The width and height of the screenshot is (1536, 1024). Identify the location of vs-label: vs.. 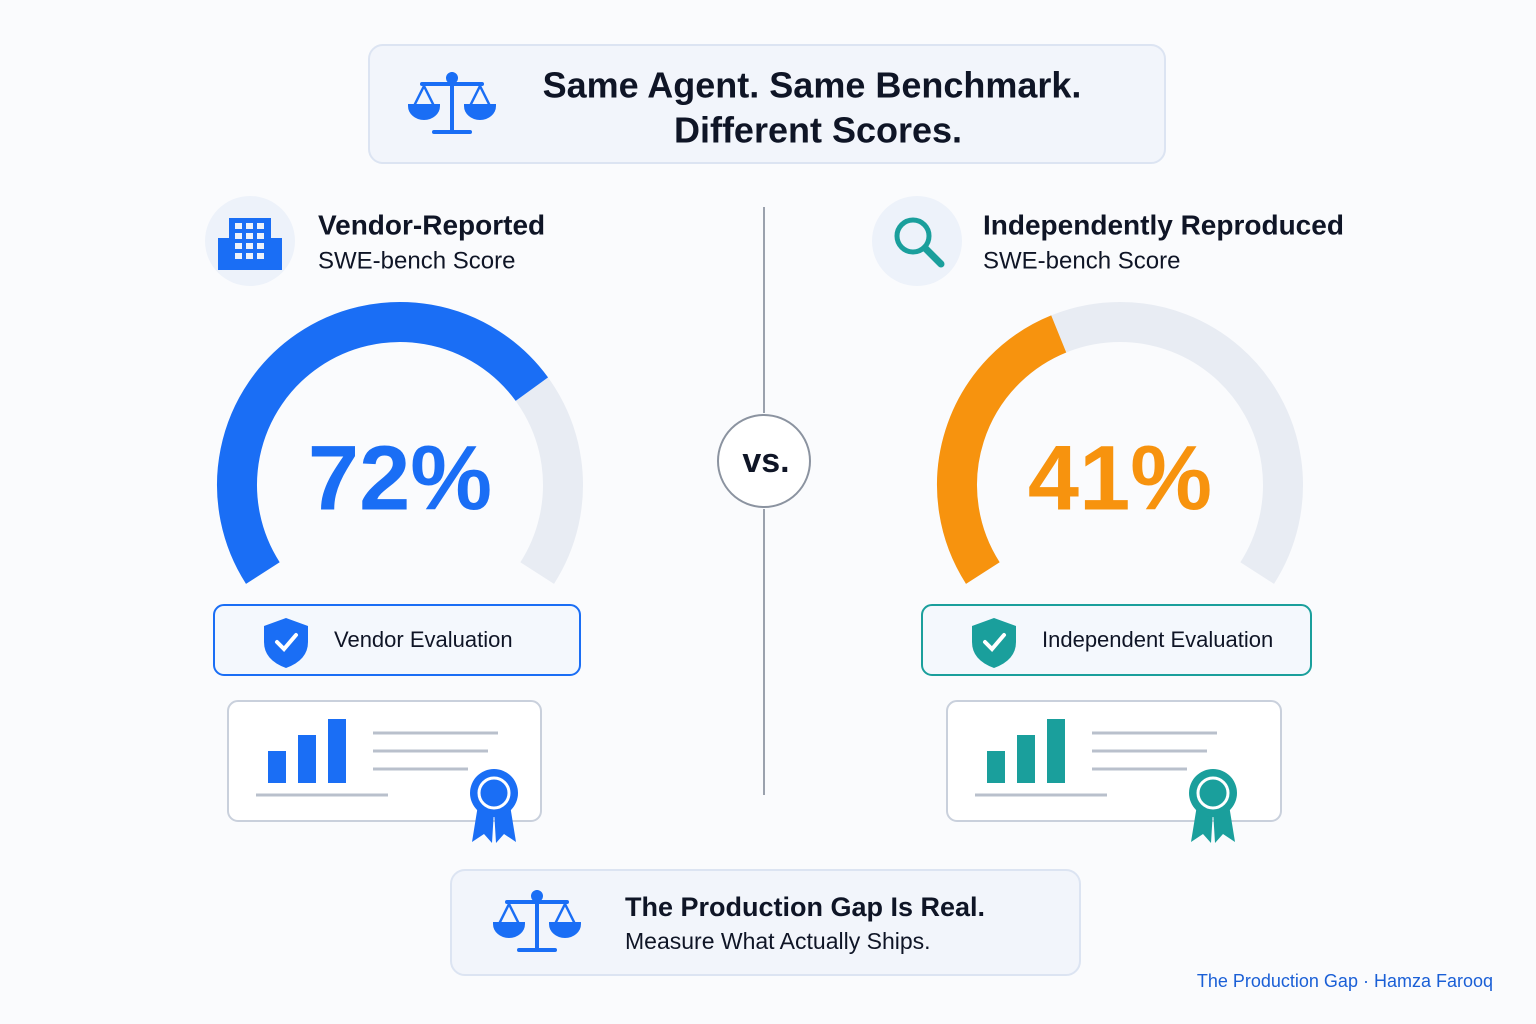
(765, 461).